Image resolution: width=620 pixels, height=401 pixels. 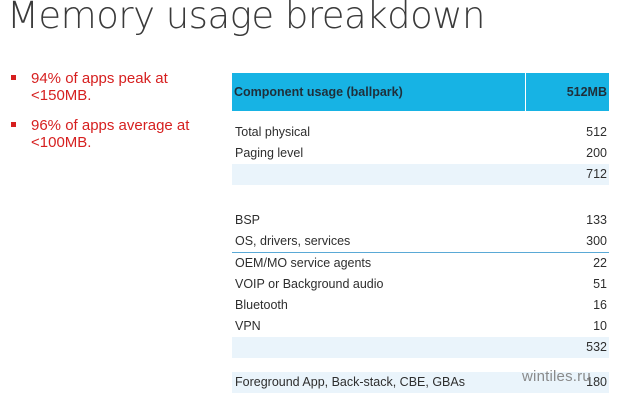 I want to click on table-row: VPN 10, so click(x=420, y=326).